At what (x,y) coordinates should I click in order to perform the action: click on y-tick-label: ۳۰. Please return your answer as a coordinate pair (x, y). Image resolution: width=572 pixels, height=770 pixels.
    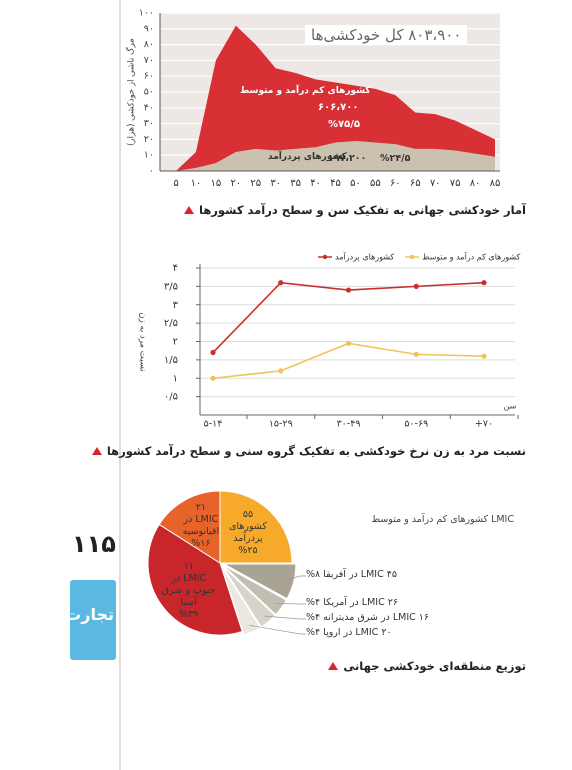
    Looking at the image, I should click on (149, 123).